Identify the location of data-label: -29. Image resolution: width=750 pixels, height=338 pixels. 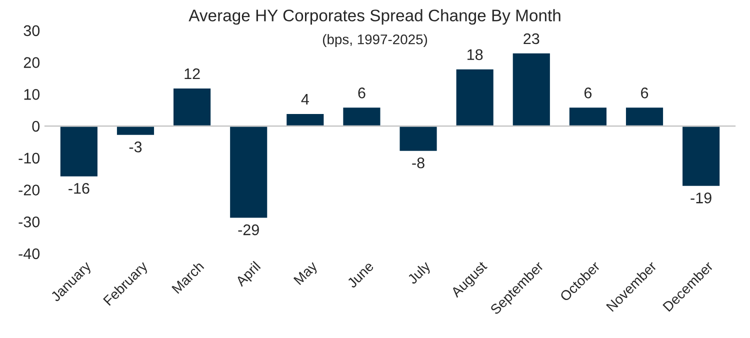
(248, 230).